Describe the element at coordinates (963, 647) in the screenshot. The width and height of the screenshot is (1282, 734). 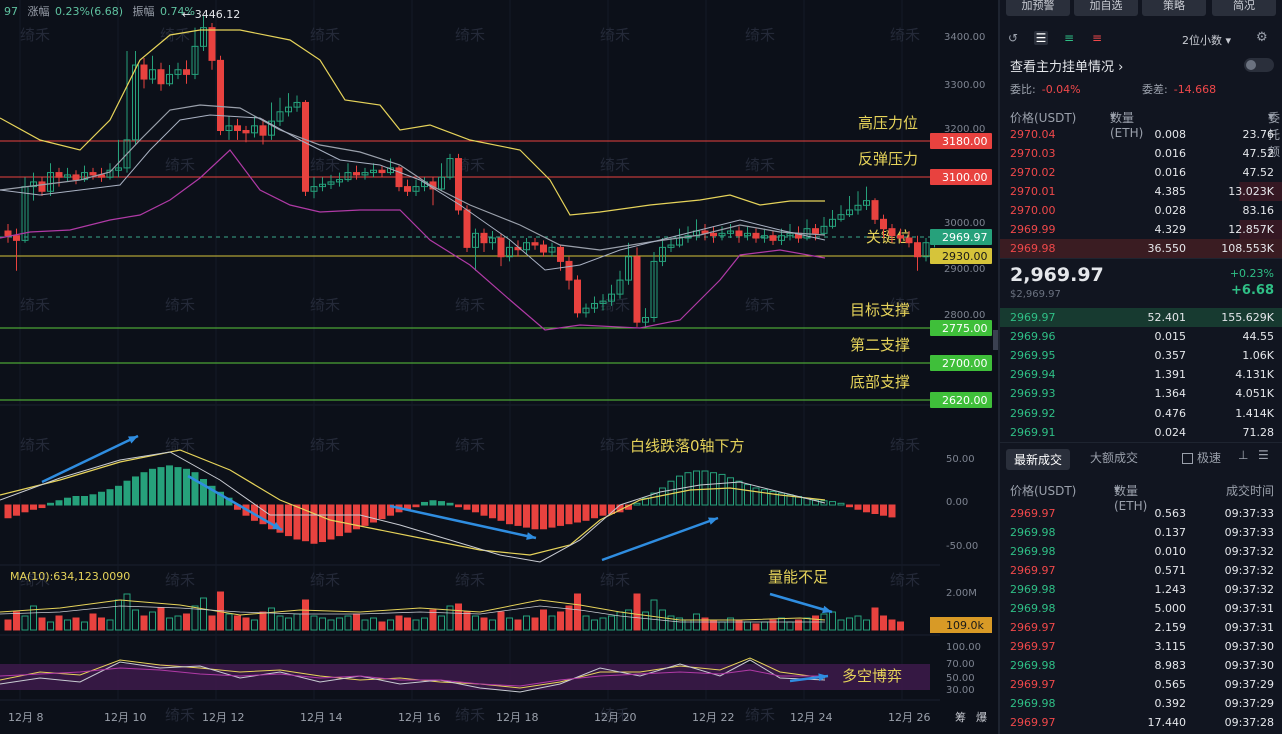
I see `rsi-axis-label: 100.00` at that location.